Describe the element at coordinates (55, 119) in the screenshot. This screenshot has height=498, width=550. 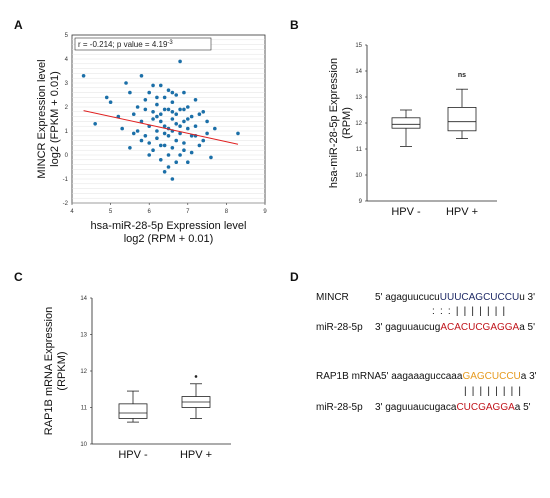
I see `y-axis-label-a: log2 (FPKM + 0.01)` at that location.